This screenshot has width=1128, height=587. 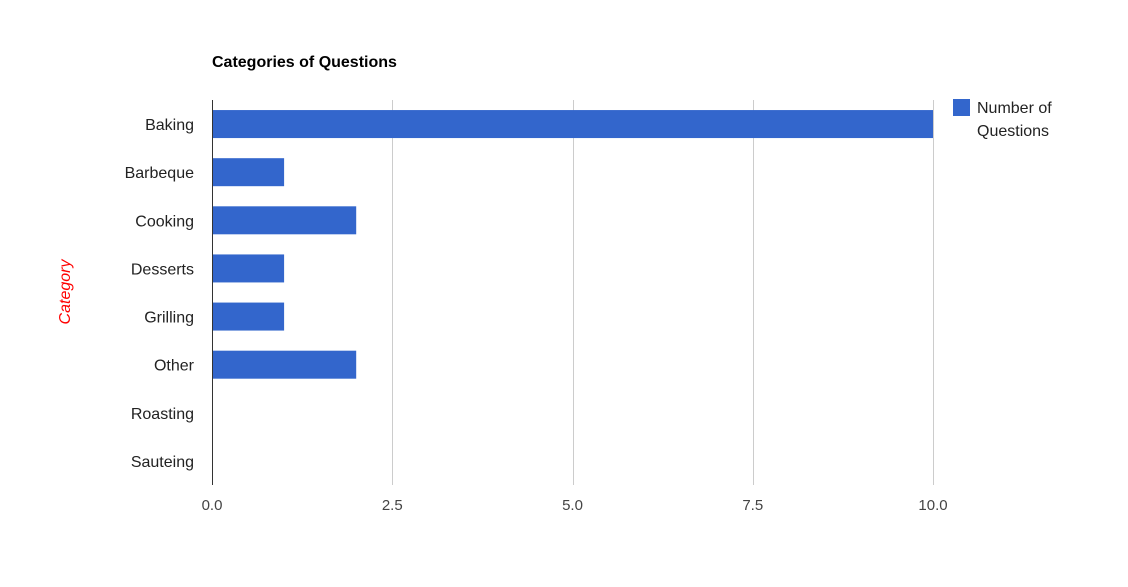 I want to click on bar-barbeque, so click(x=248, y=172).